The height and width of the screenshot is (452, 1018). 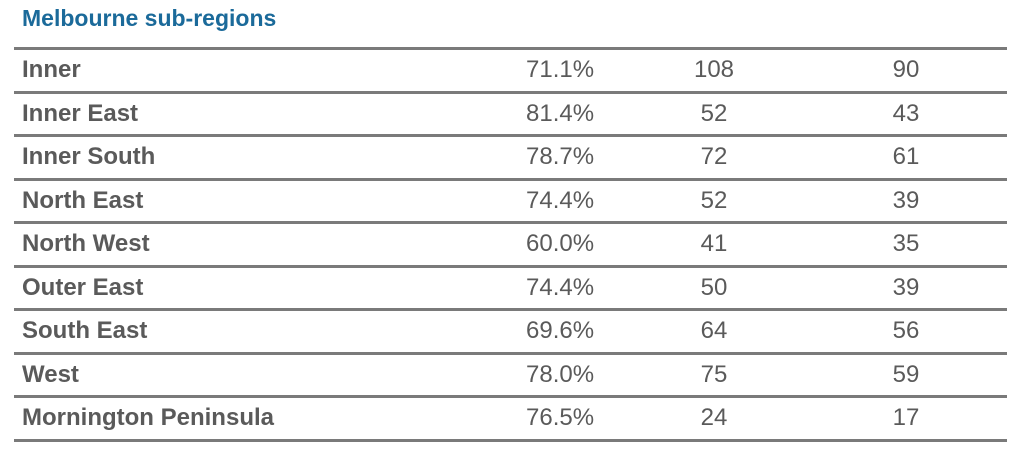 I want to click on count-value-2: 59, so click(x=906, y=374).